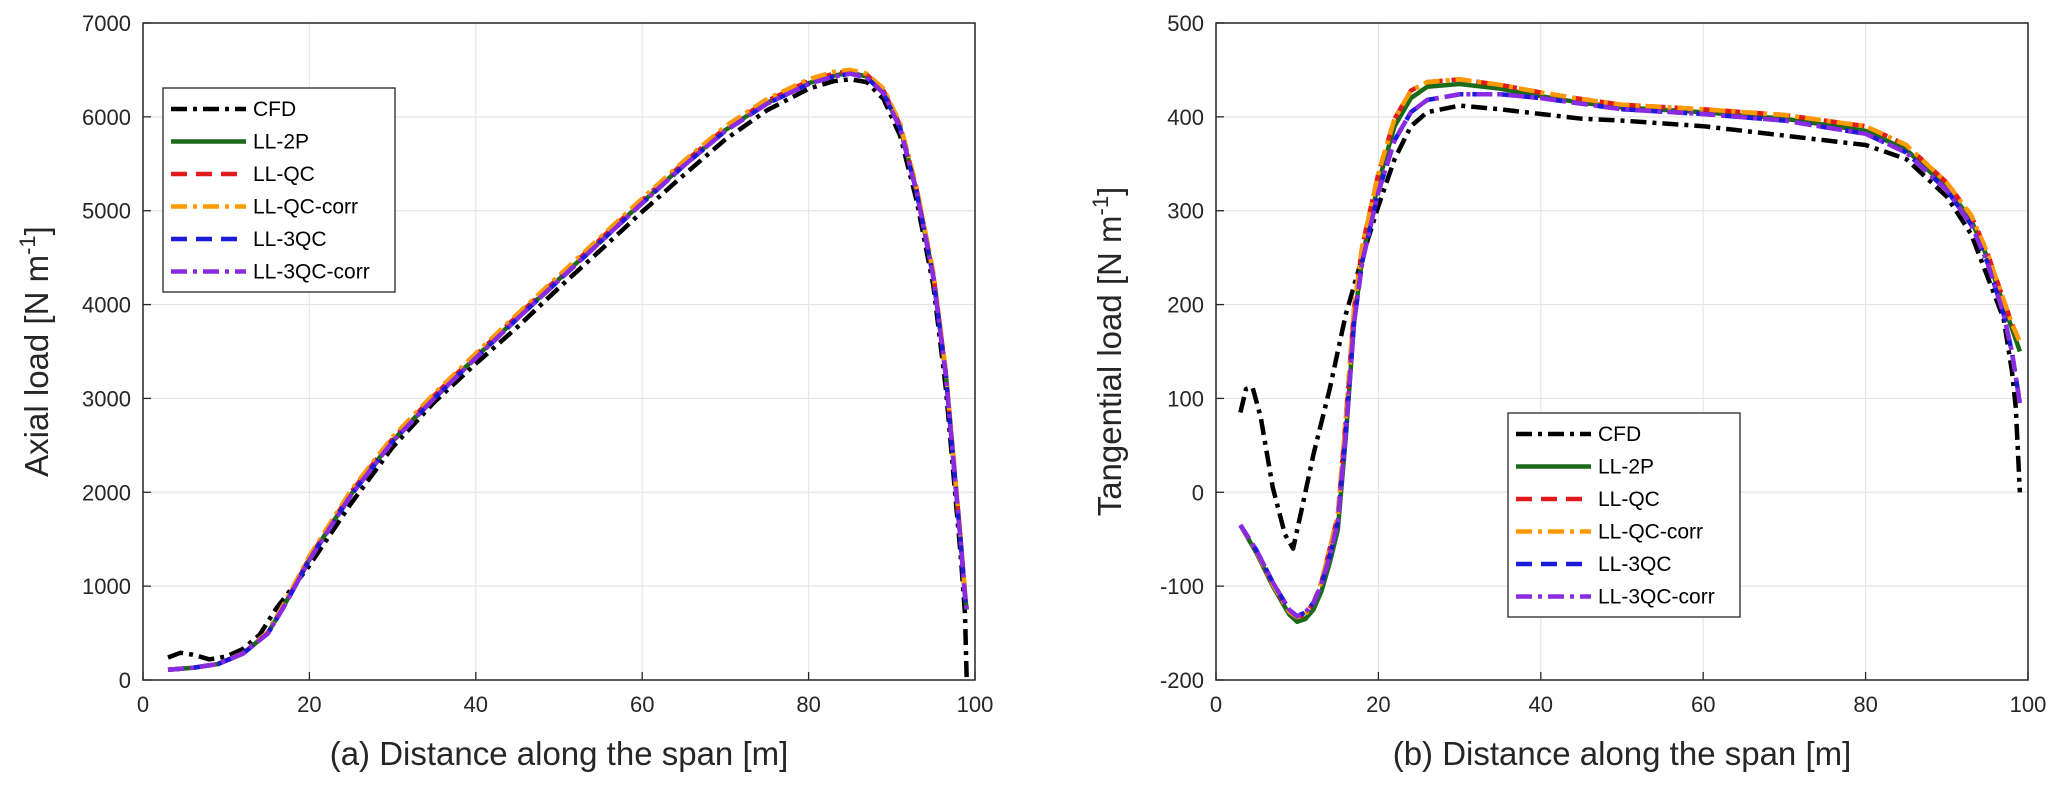 This screenshot has width=2067, height=789. Describe the element at coordinates (1182, 680) in the screenshot. I see `y-tick-label: -200` at that location.